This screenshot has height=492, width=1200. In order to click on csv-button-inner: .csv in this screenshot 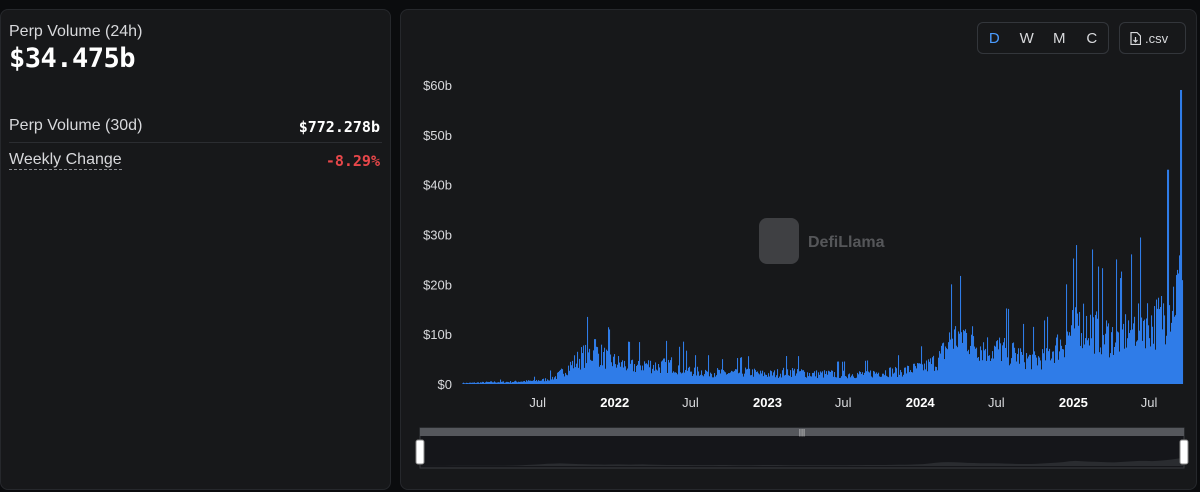, I will do `click(1149, 38)`.